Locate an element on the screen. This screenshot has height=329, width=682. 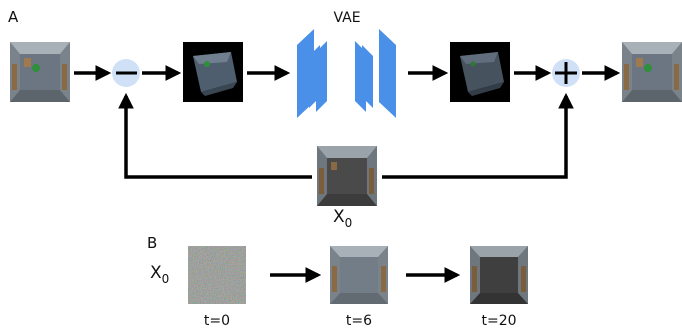
step-image-t6 is located at coordinates (359, 275).